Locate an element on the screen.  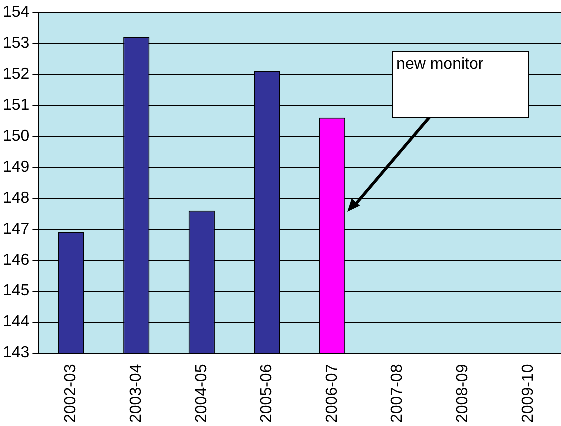
y-tick-label: 150 is located at coordinates (16, 136).